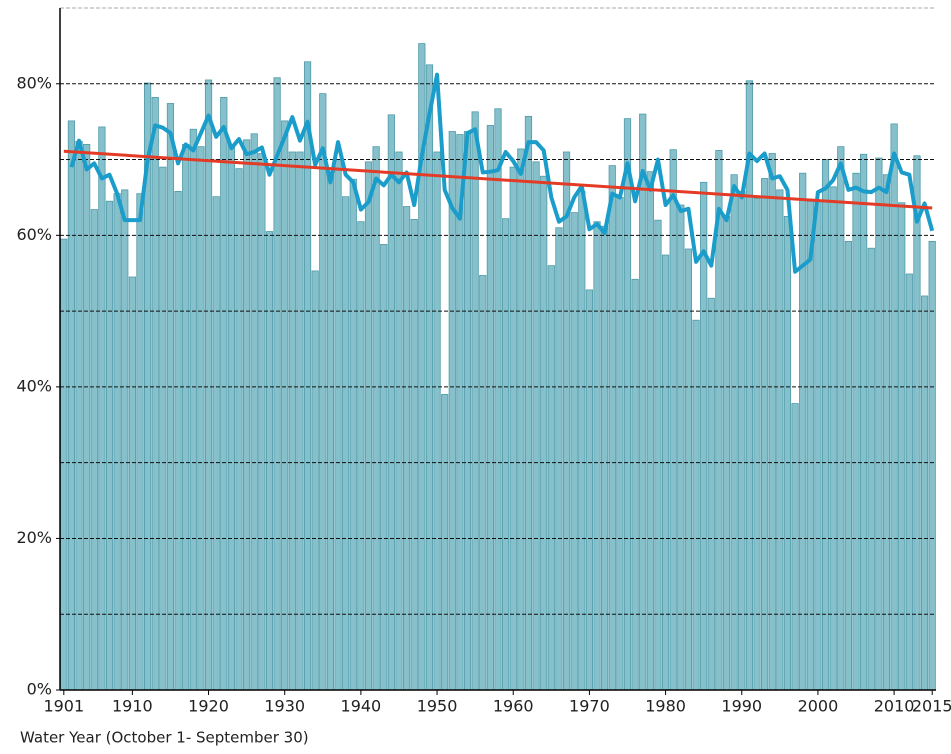  I want to click on x-tick-label: 1970, so click(589, 706).